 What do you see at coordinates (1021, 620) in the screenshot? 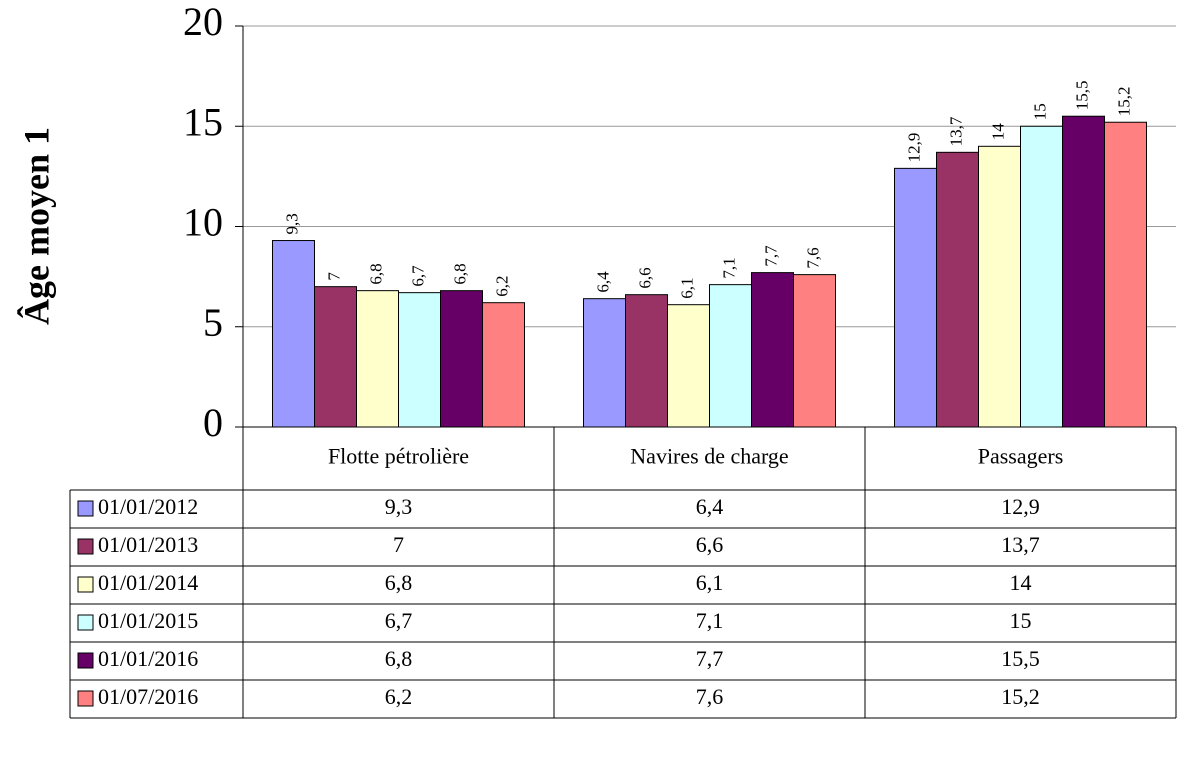
I see `table-cell: 15` at bounding box center [1021, 620].